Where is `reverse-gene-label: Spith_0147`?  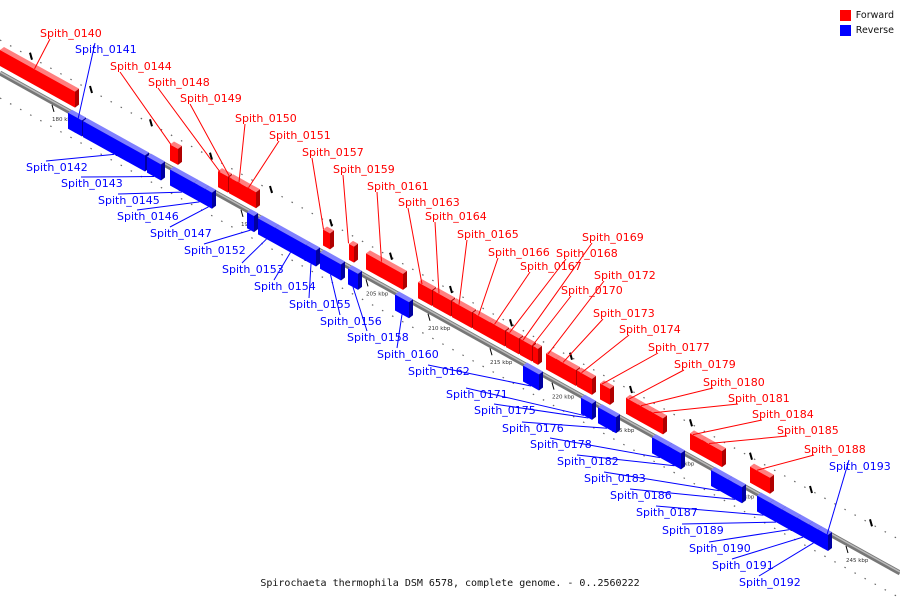
reverse-gene-label: Spith_0147 is located at coordinates (181, 233).